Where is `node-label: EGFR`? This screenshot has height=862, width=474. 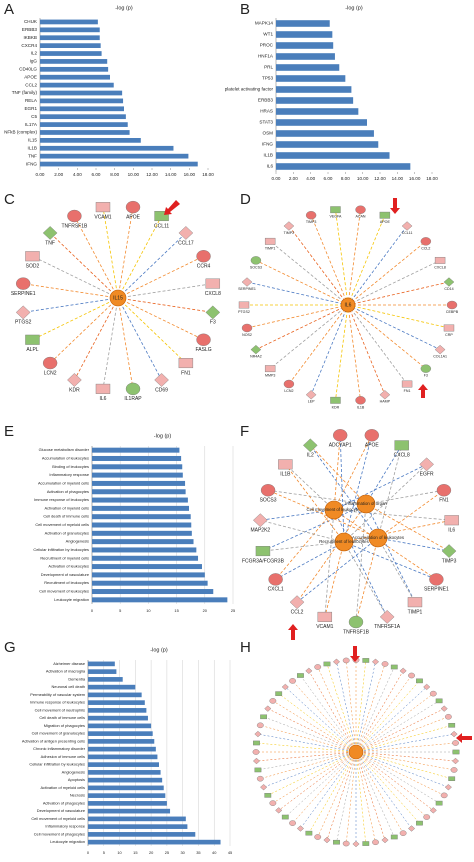
node-label: EGFR is located at coordinates (427, 475).